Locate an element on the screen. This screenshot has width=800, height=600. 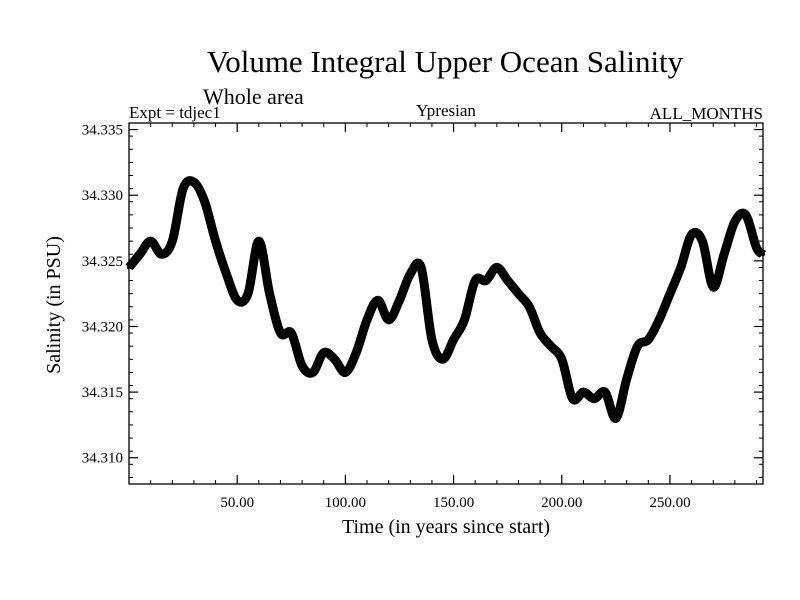
experiment-label: Expt = tdjec1 is located at coordinates (175, 112).